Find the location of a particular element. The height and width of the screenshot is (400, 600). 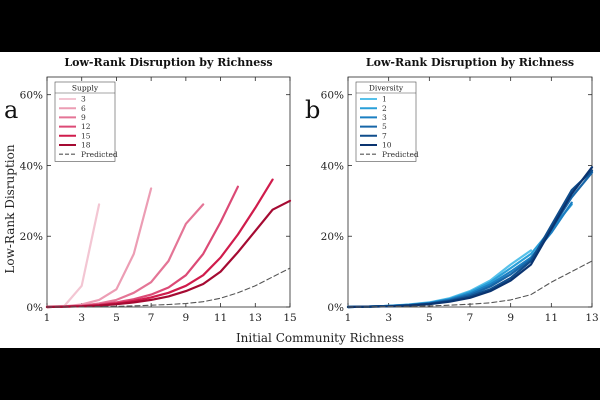

panel-letter: a is located at coordinates (11, 110).